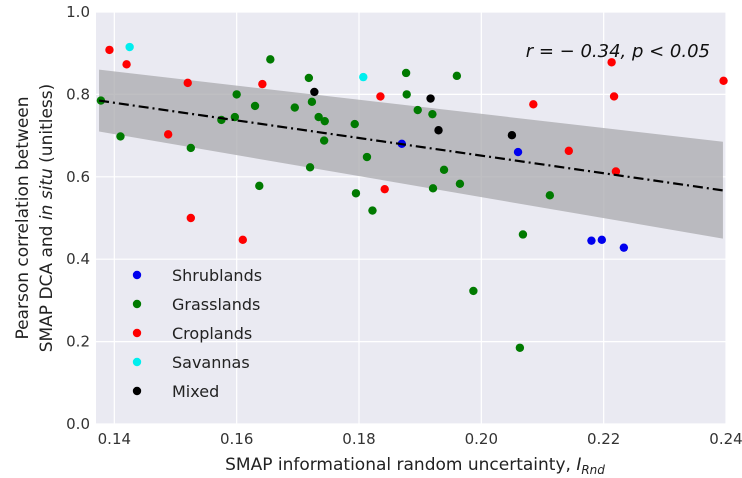 Image resolution: width=742 pixels, height=478 pixels. I want to click on legend-label-savannas: Savannas, so click(211, 362).